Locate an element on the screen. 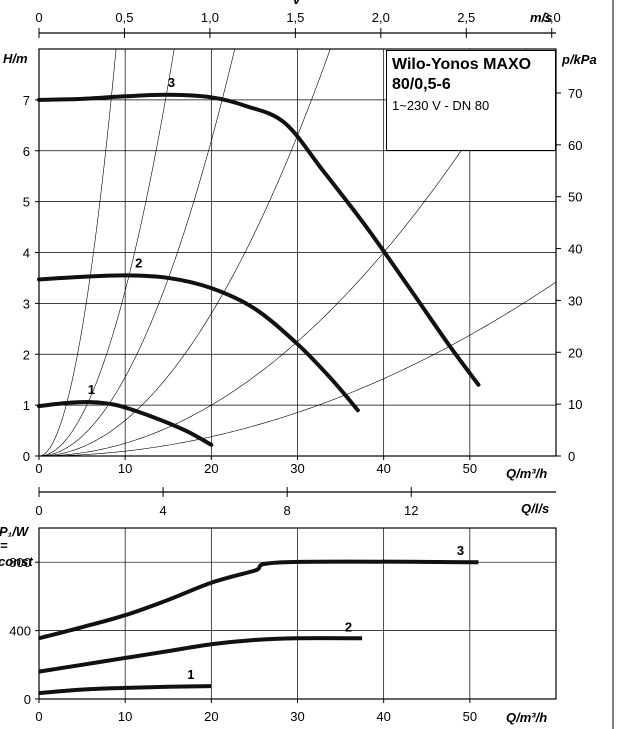  head-tick-label: 2 is located at coordinates (26, 354).